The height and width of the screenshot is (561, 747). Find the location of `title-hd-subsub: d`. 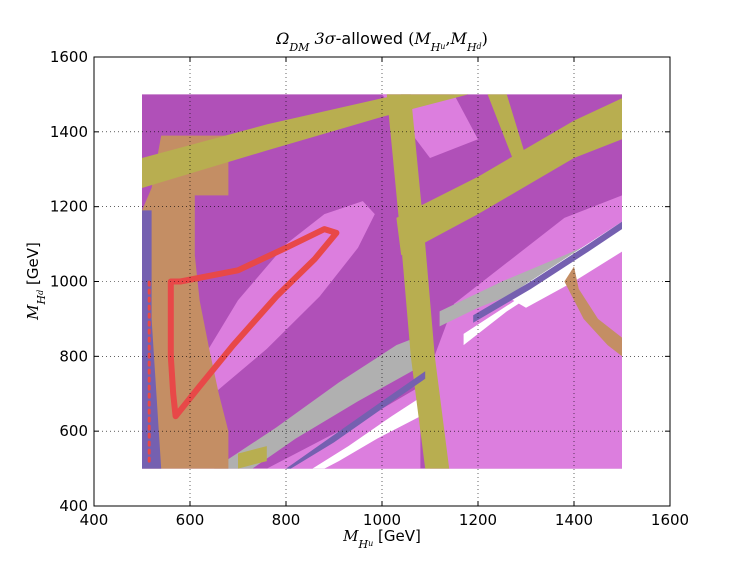

title-hd-subsub: d is located at coordinates (479, 46).